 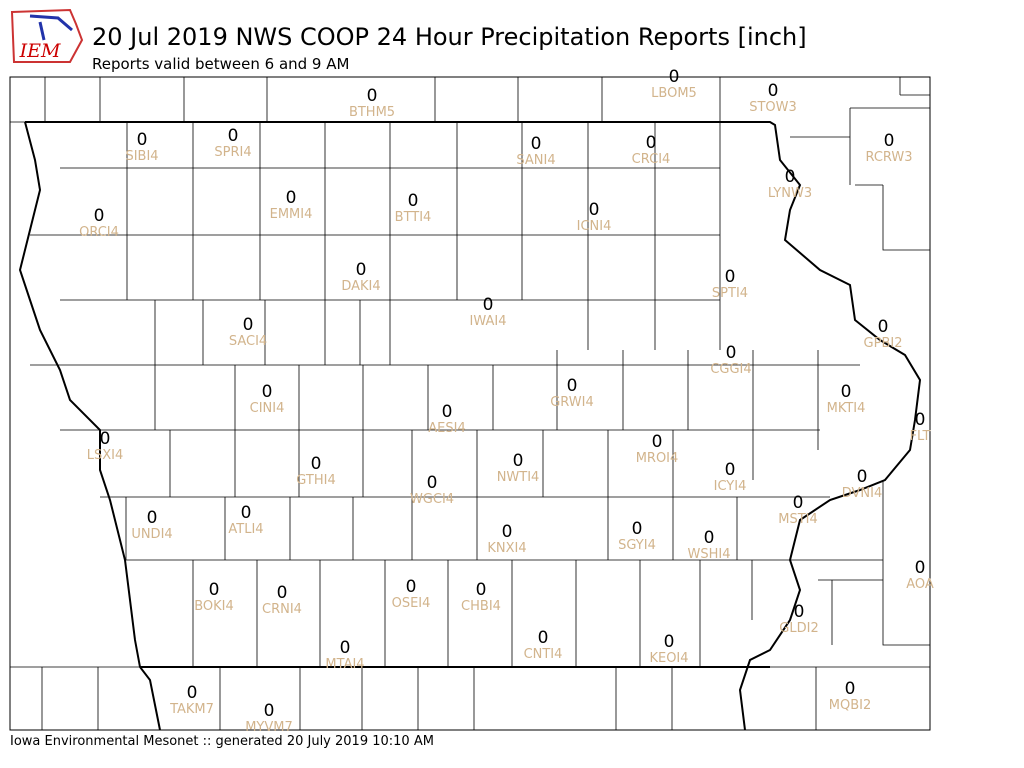 What do you see at coordinates (315, 480) in the screenshot?
I see `station-id: GTHI4` at bounding box center [315, 480].